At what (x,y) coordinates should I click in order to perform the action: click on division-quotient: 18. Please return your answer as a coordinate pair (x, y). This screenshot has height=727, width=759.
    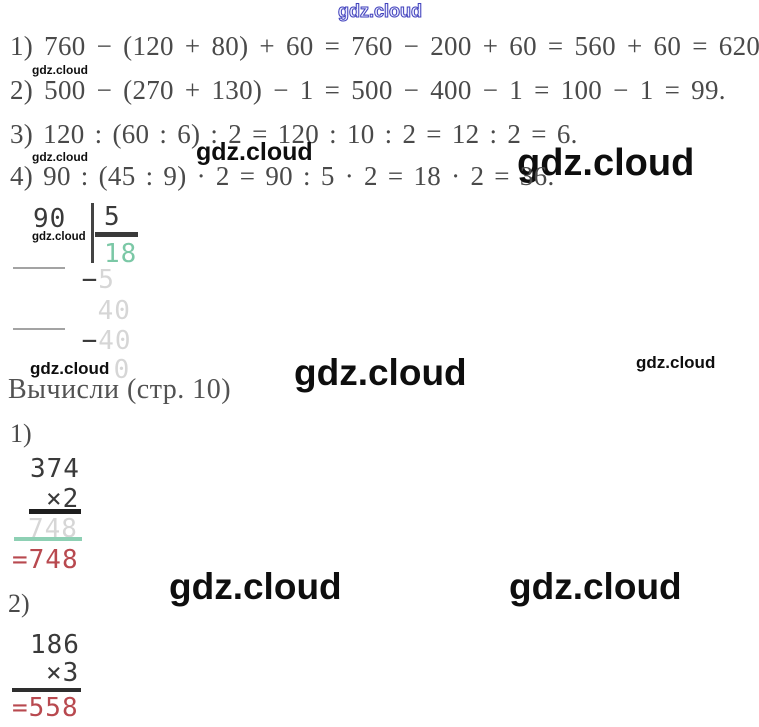
    Looking at the image, I should click on (121, 254).